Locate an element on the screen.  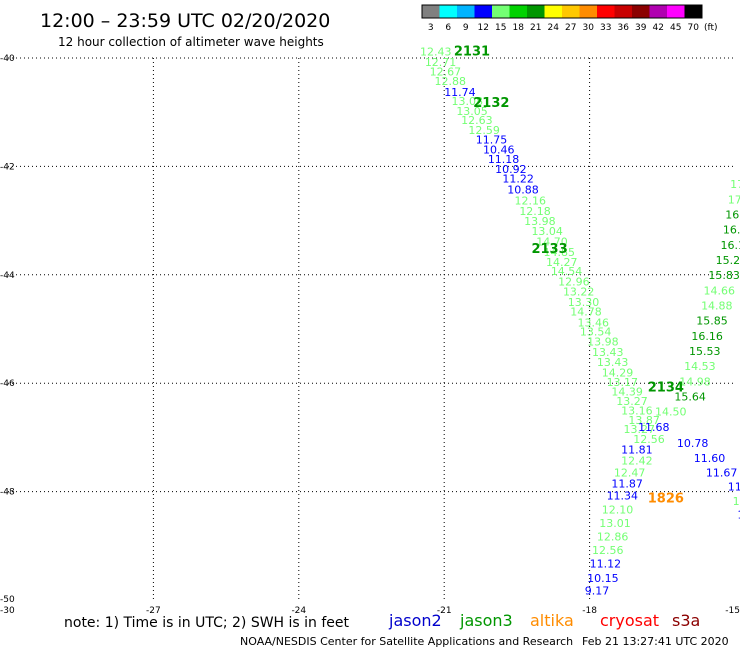
swh-value-label: 9.17 is located at coordinates (597, 591).